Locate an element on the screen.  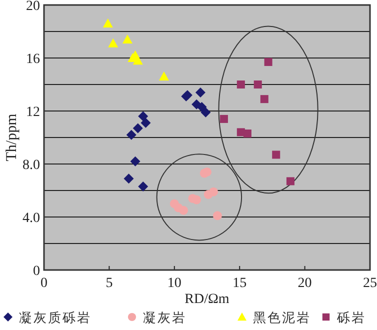
y-tick-label: 16 is located at coordinates (33, 59).